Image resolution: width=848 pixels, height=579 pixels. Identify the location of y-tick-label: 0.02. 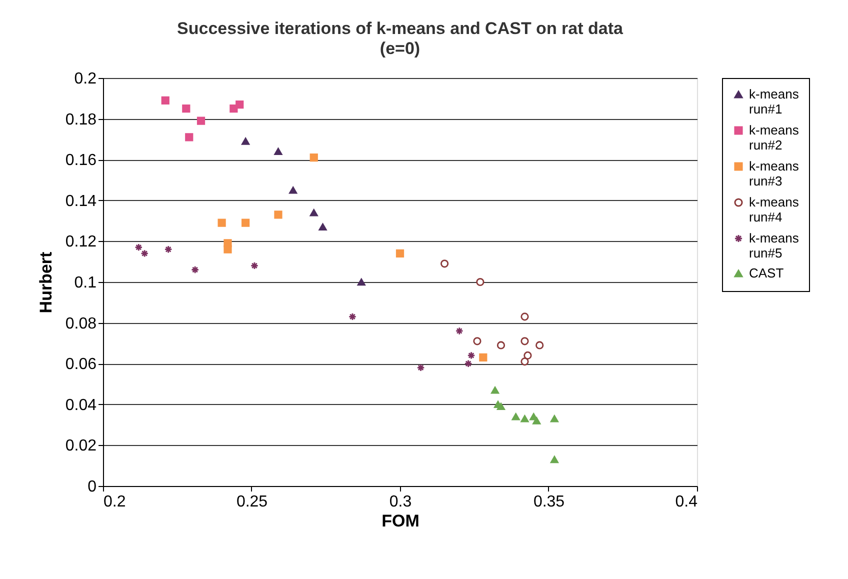
(81, 446).